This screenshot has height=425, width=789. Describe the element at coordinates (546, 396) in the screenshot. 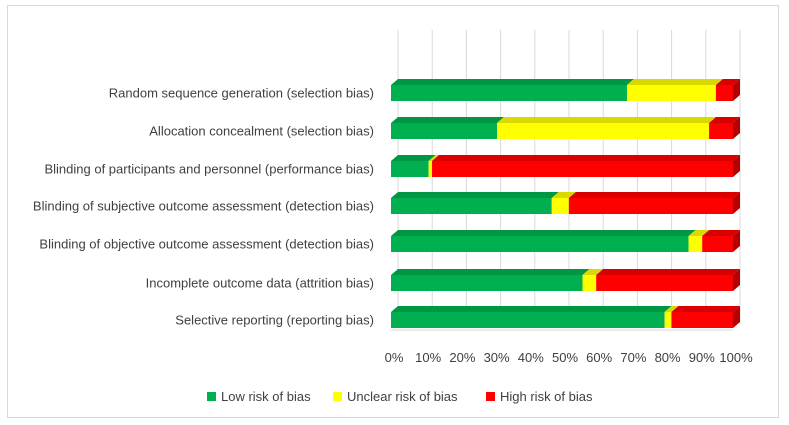

I see `legend-label: High risk of bias` at that location.